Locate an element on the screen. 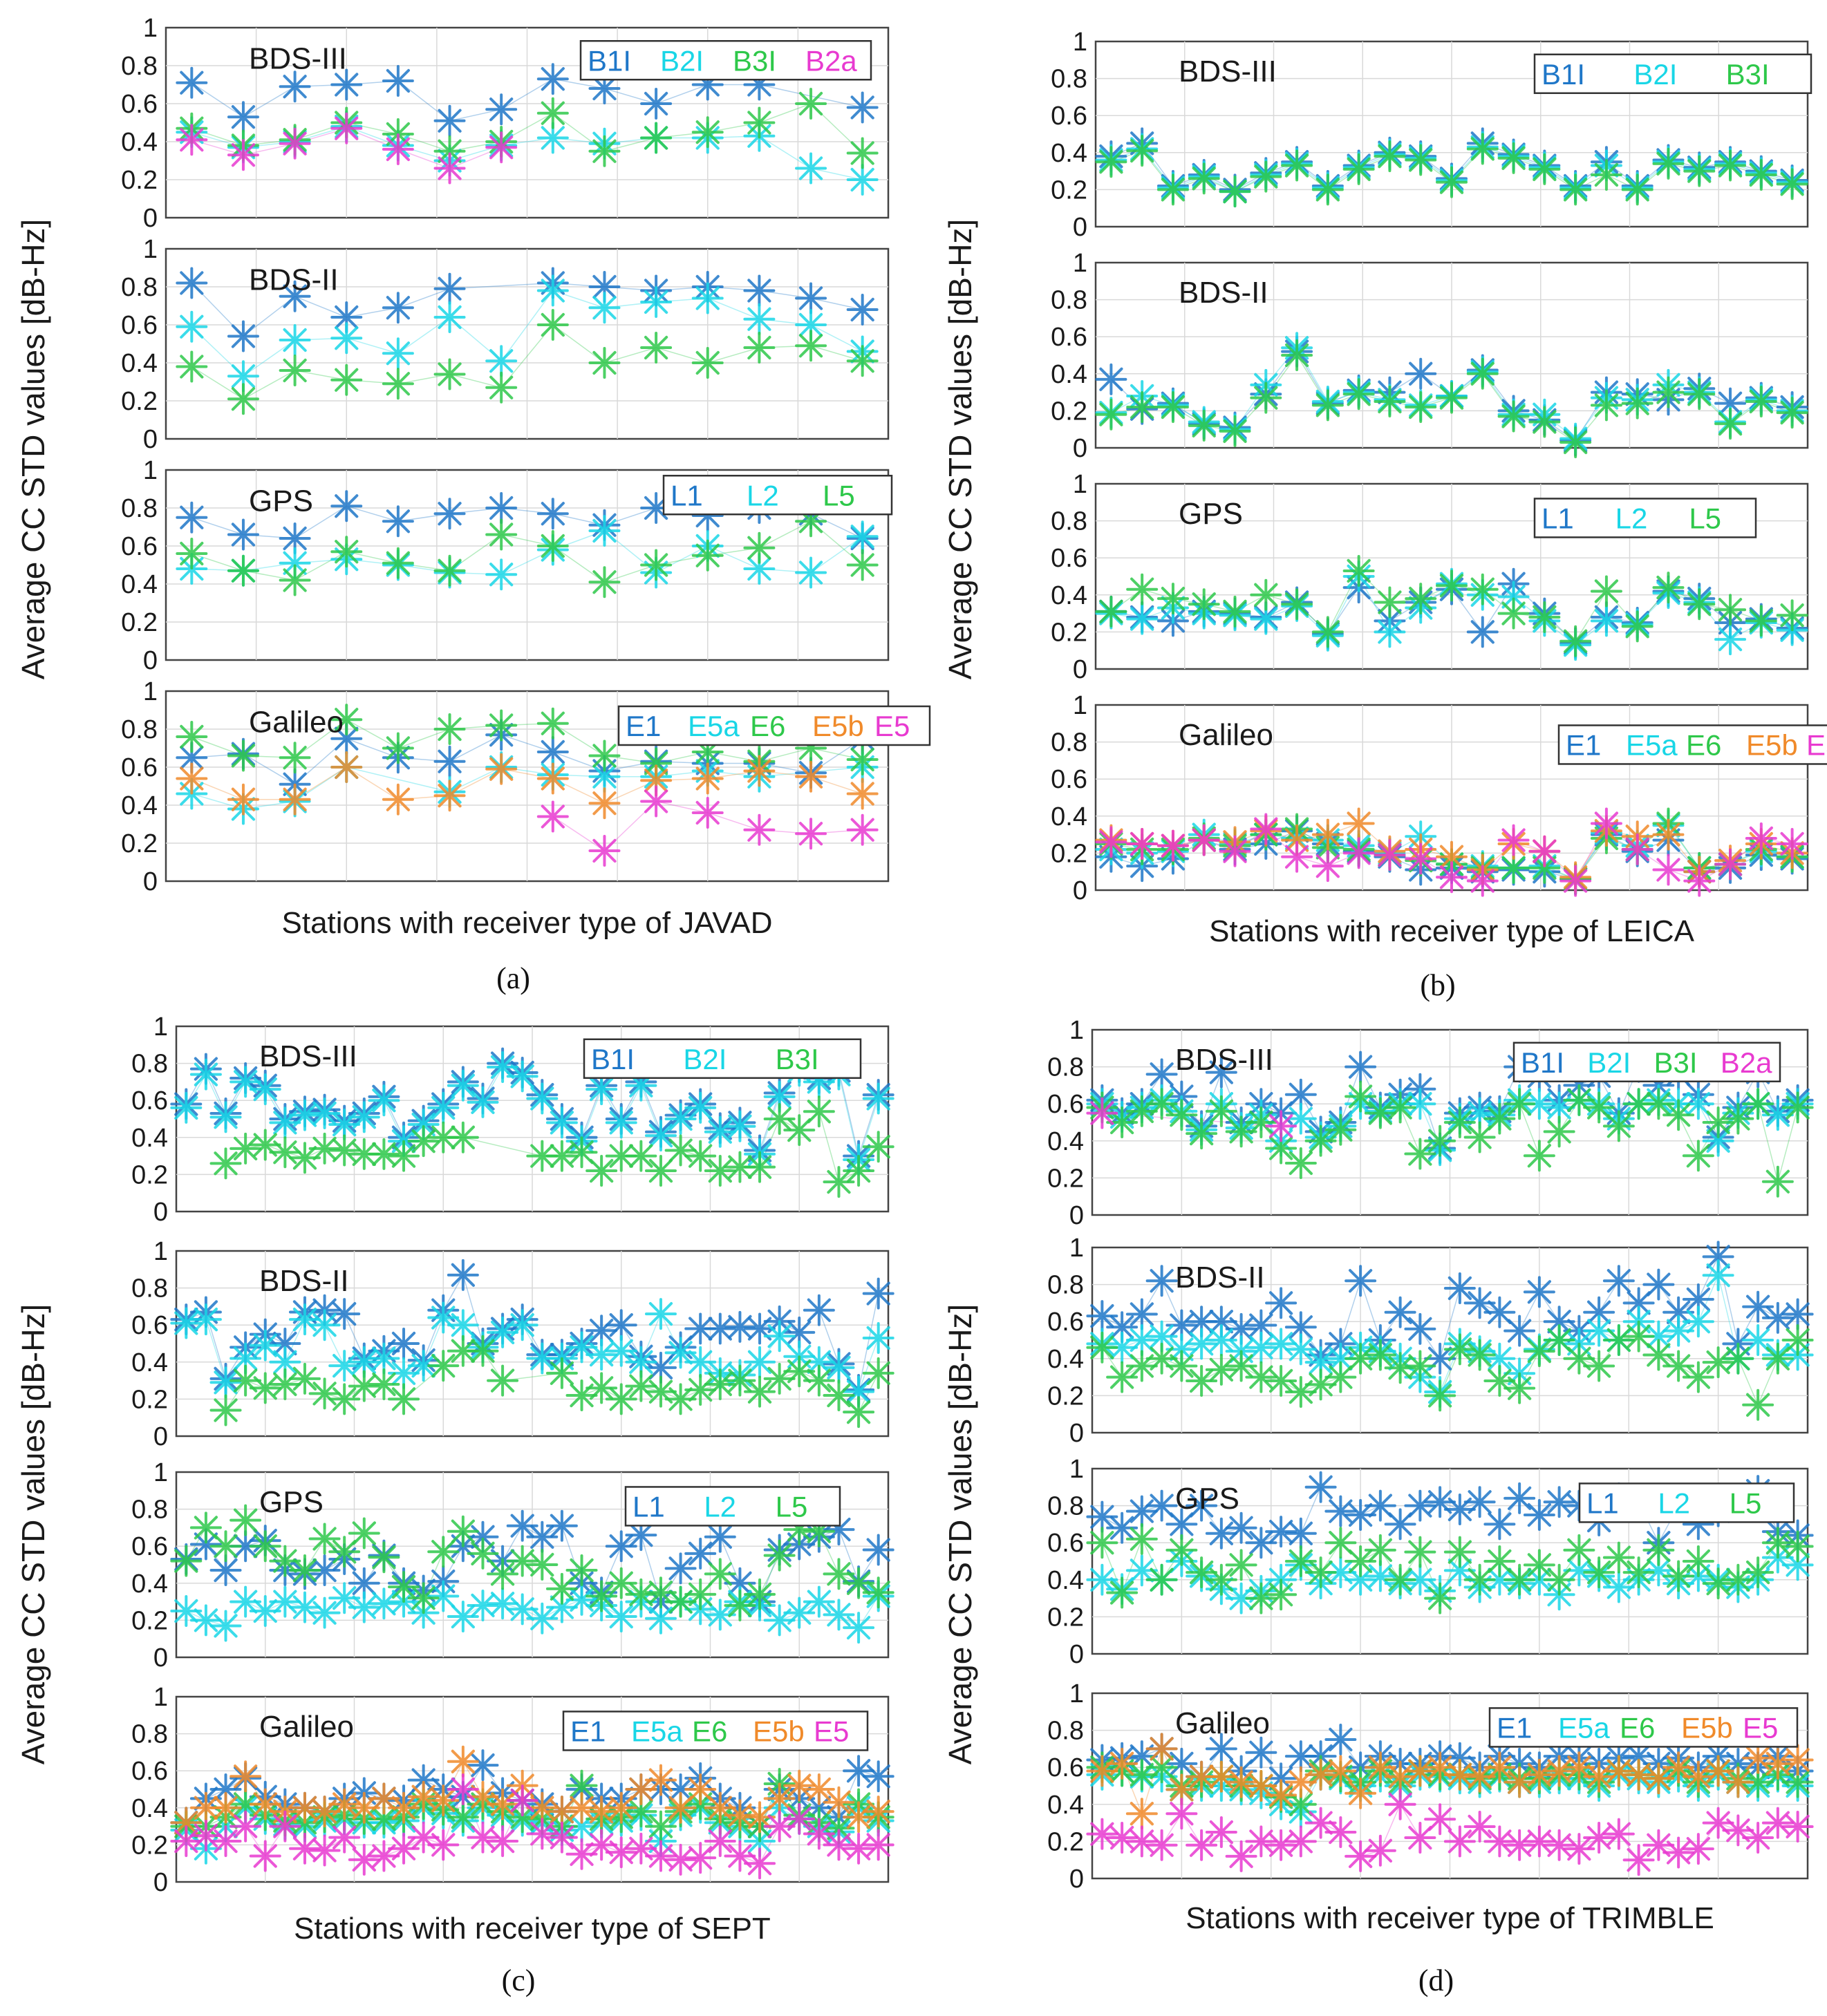 This screenshot has width=1827, height=2016. data-point-l2 is located at coordinates (503, 1604).